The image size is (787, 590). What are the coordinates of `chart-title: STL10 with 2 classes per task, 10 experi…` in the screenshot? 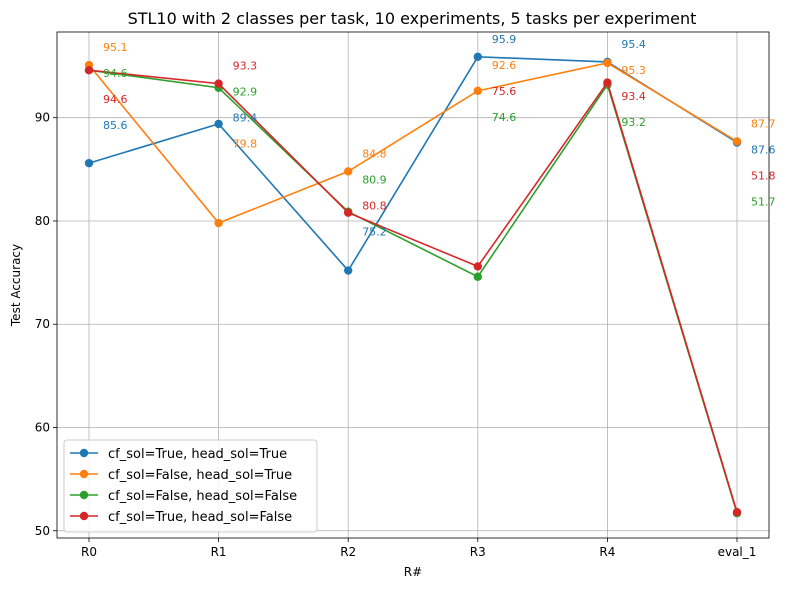 It's located at (412, 18).